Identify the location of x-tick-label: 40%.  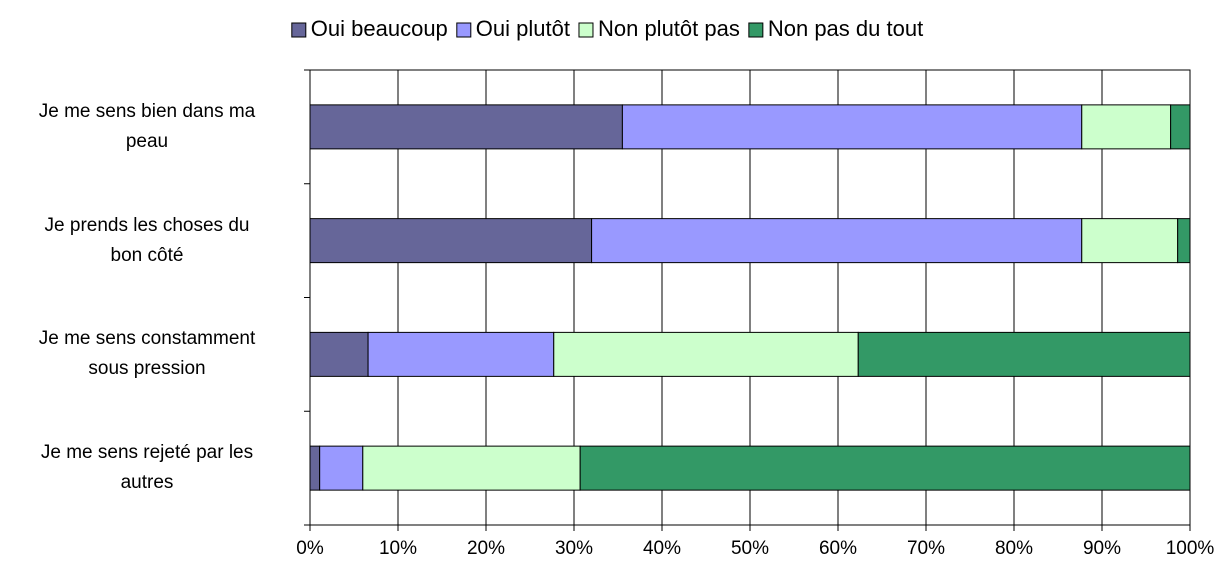
(662, 548).